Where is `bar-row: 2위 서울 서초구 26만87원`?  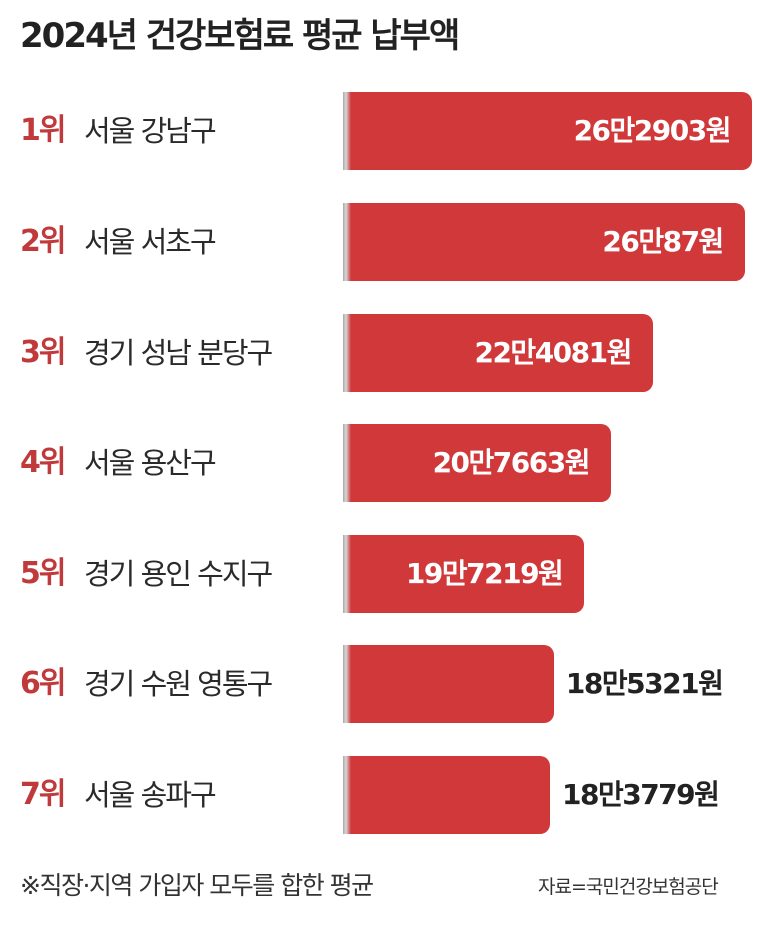 bar-row: 2위 서울 서초구 26만87원 is located at coordinates (390, 242).